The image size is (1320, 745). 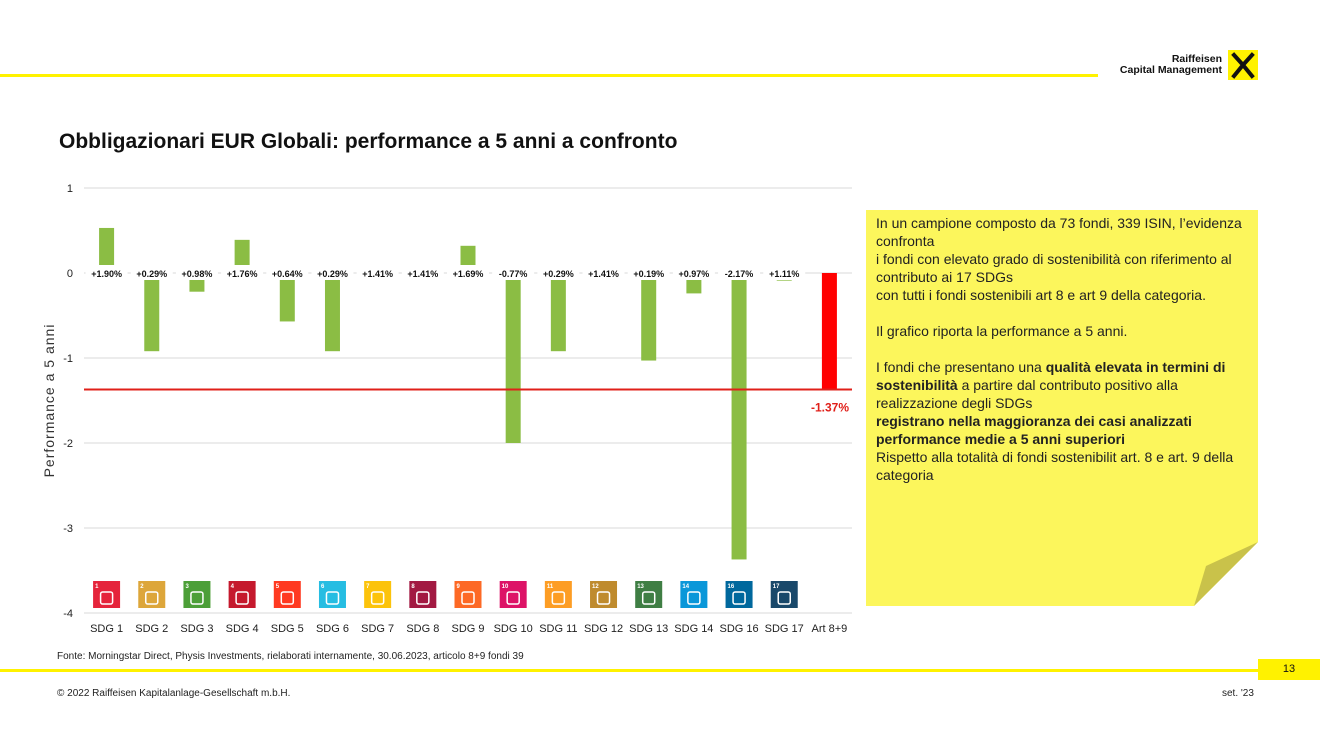 I want to click on x-tick-label: SDG 1, so click(x=106, y=629).